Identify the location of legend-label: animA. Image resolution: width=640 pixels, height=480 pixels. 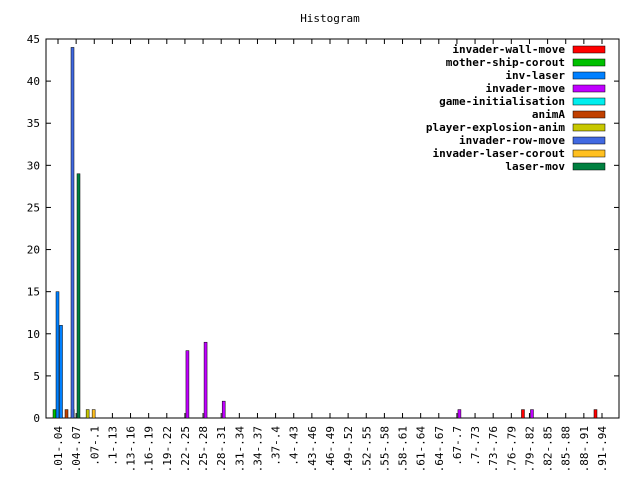
(548, 114).